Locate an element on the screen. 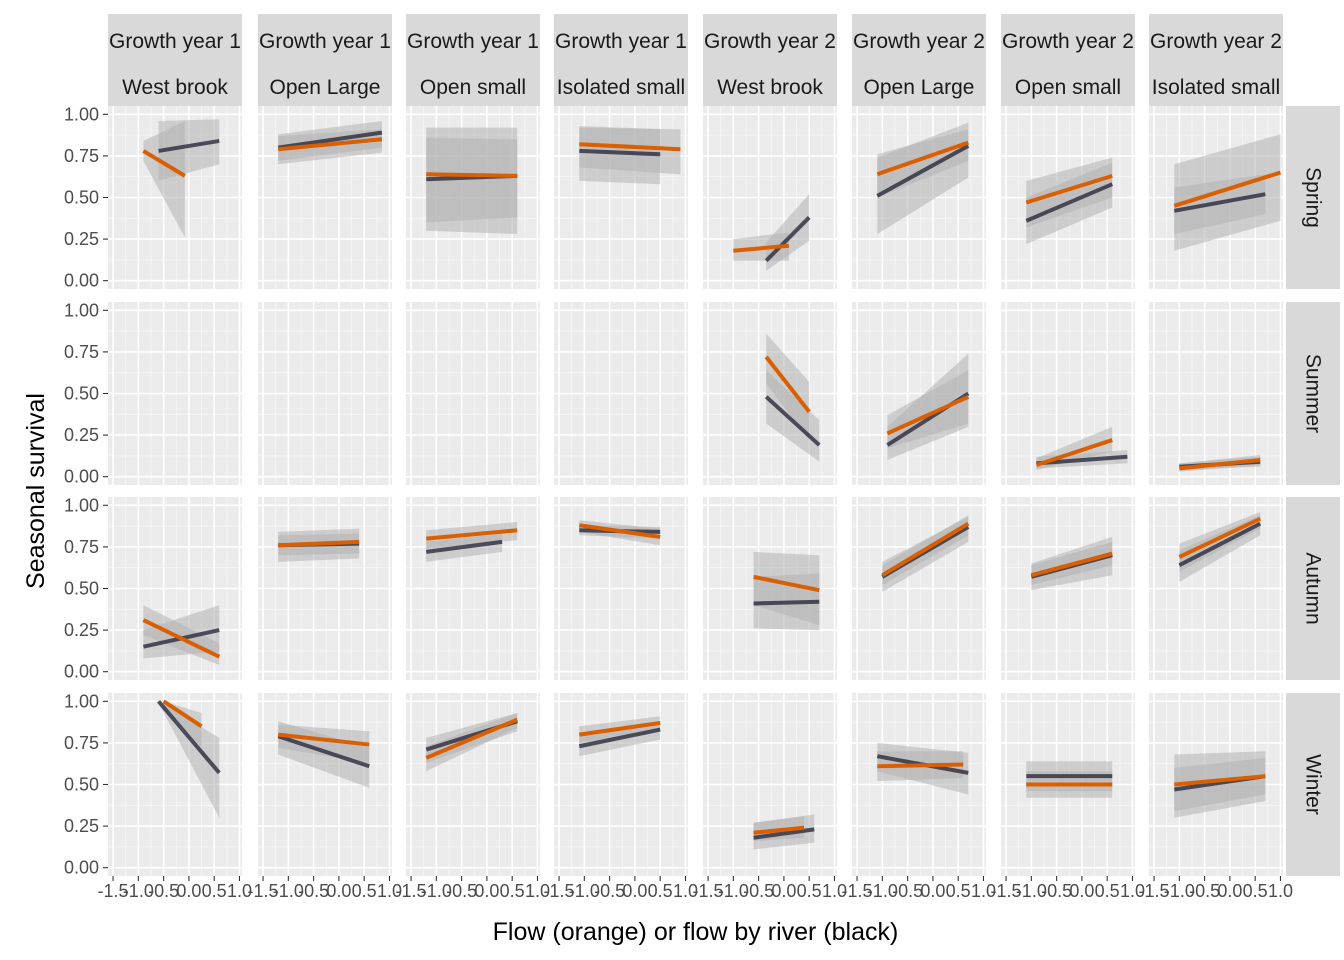  row-strip: Autumn is located at coordinates (1313, 588).